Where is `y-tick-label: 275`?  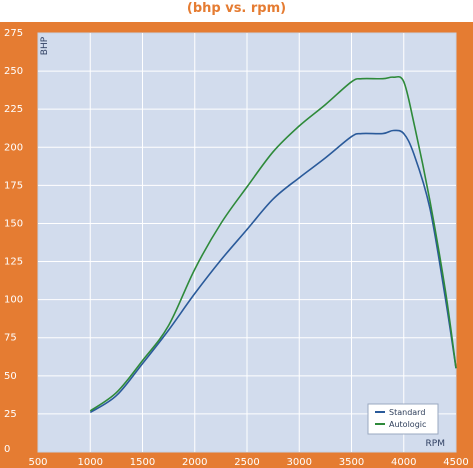 y-tick-label: 275 is located at coordinates (13, 33).